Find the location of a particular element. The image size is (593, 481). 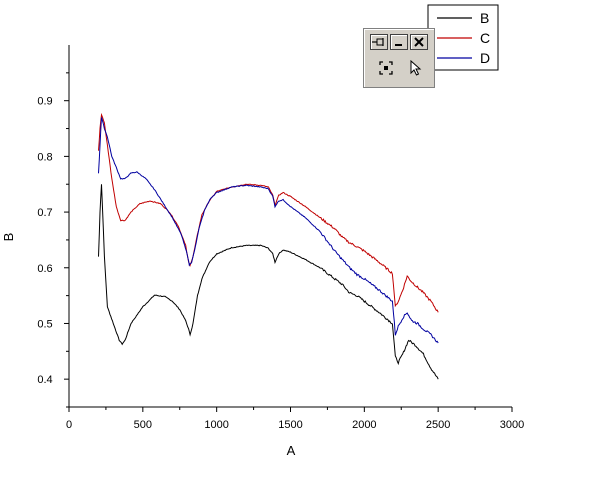

y-tick-label: 0.4 is located at coordinates (44, 380).